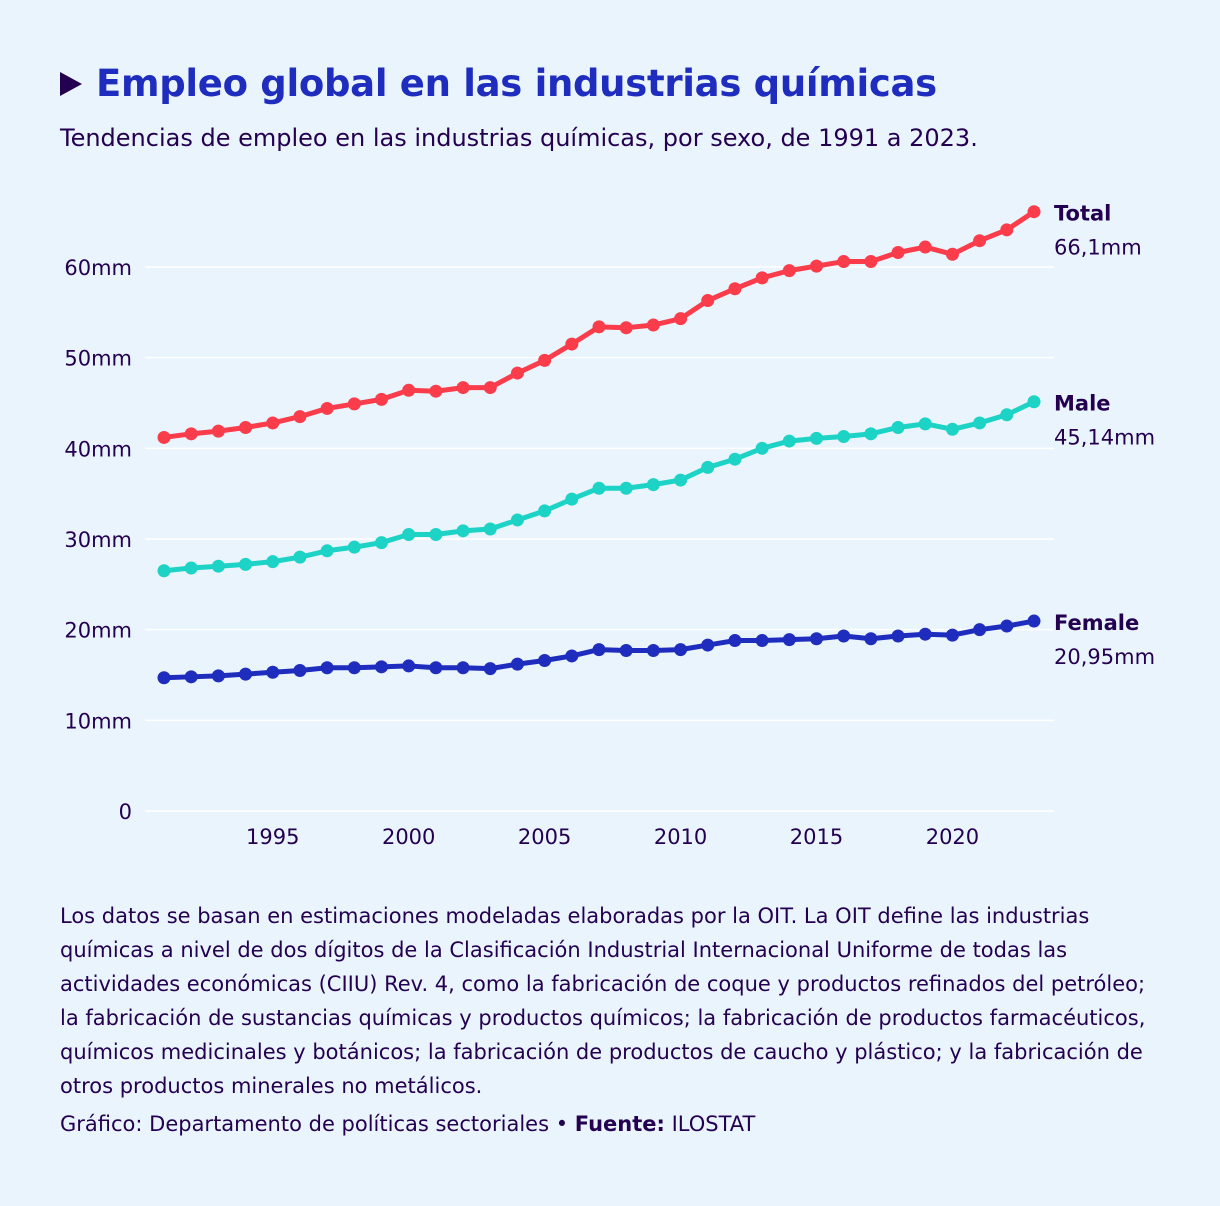  Describe the element at coordinates (125, 812) in the screenshot. I see `y-tick-label: 0` at that location.